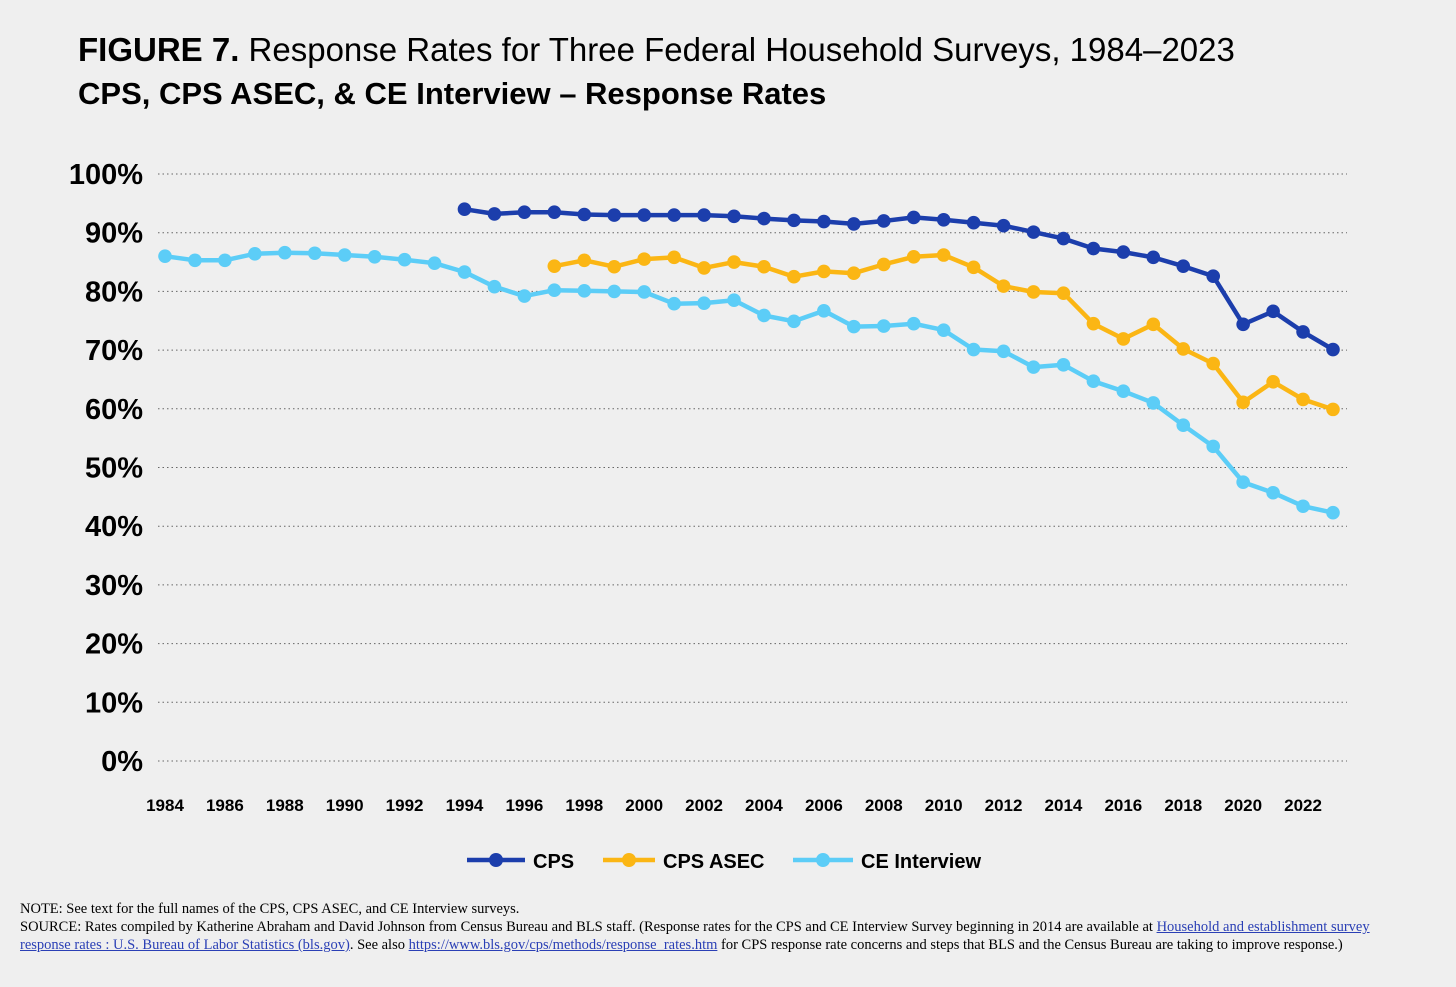 This screenshot has height=987, width=1456. What do you see at coordinates (496, 860) in the screenshot?
I see `legend-swatch-marker` at bounding box center [496, 860].